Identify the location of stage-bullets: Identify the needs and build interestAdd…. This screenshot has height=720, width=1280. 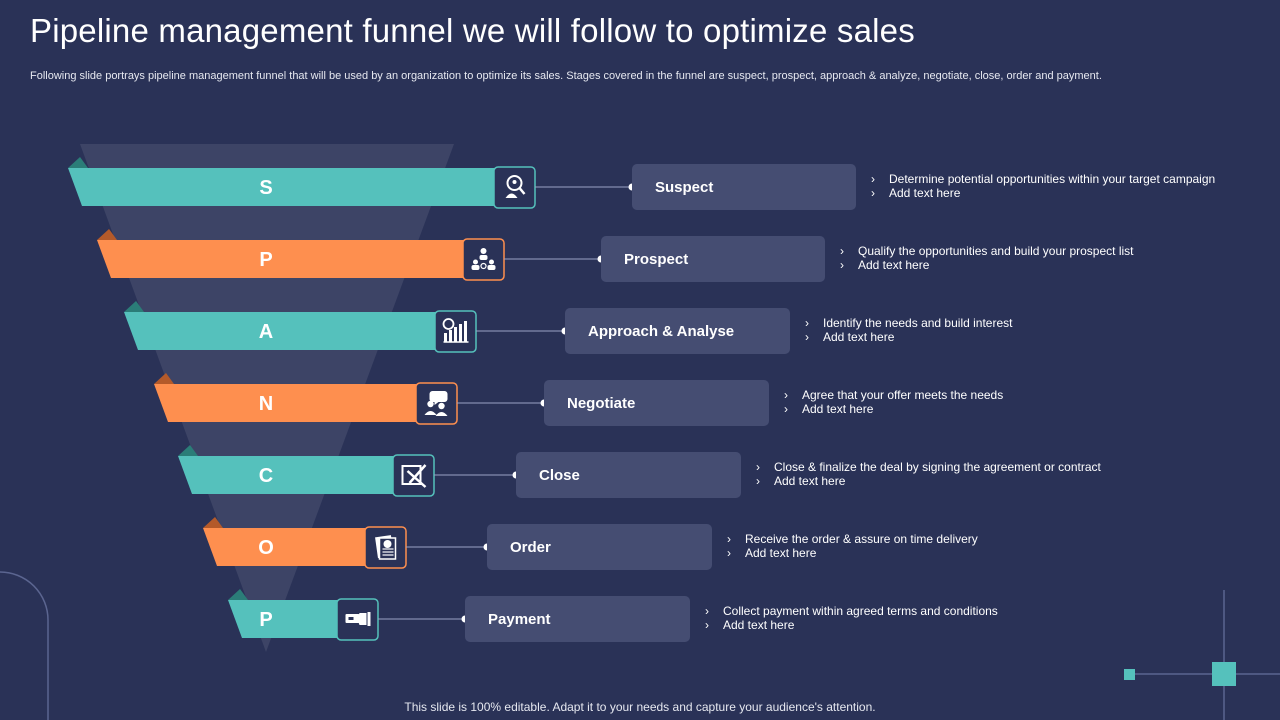
(908, 330).